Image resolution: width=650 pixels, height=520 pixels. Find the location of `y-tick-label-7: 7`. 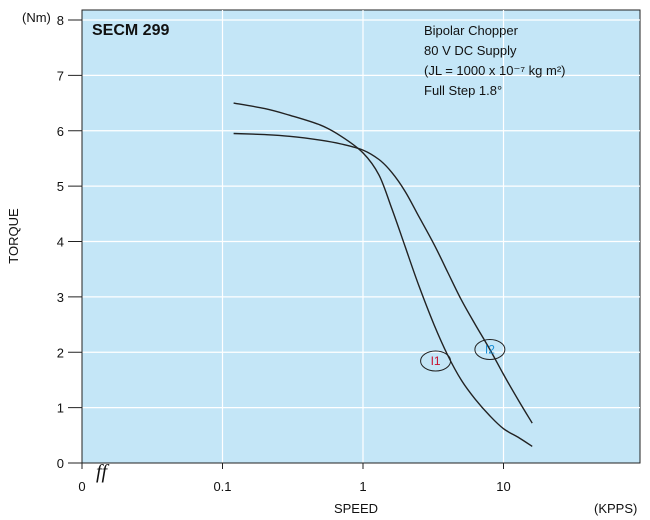

y-tick-label-7: 7 is located at coordinates (60, 75).